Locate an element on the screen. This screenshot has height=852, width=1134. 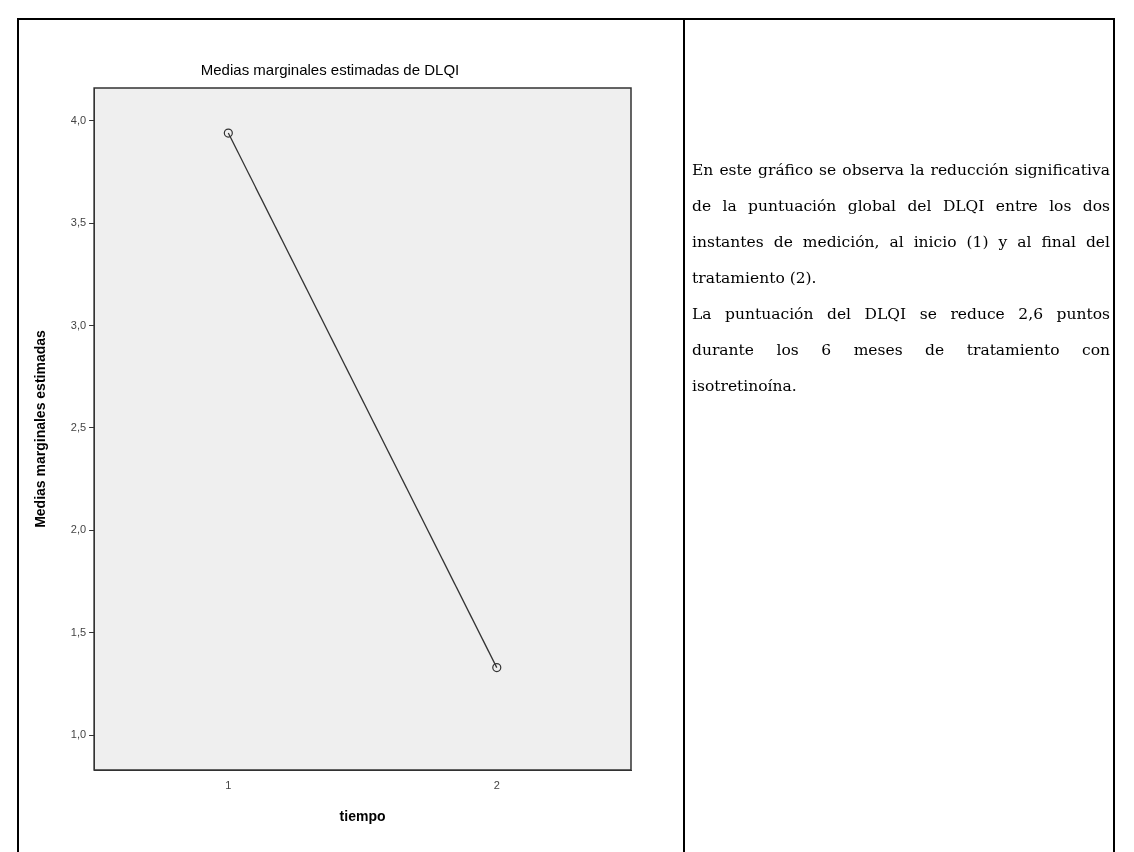
y-axis-title: Medias marginales estimadas is located at coordinates (40, 428).